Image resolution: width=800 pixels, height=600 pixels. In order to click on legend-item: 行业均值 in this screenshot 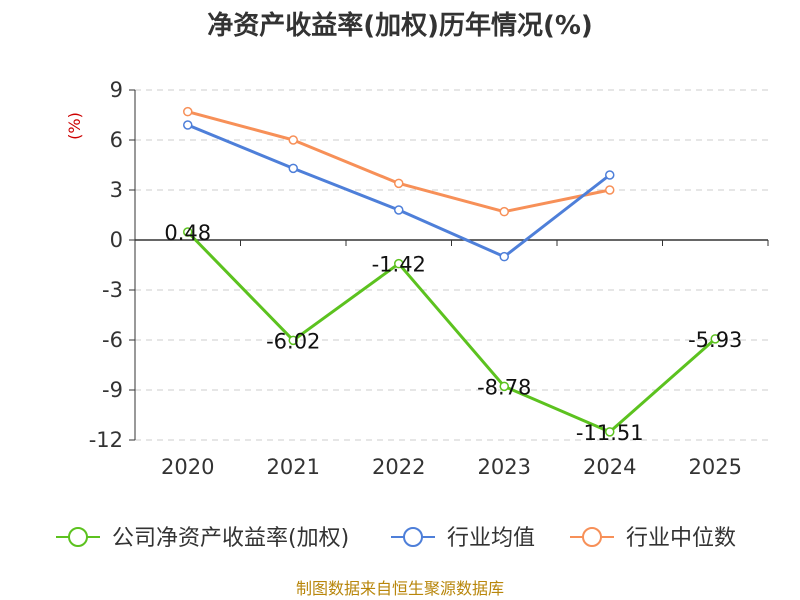, I will do `click(463, 538)`.